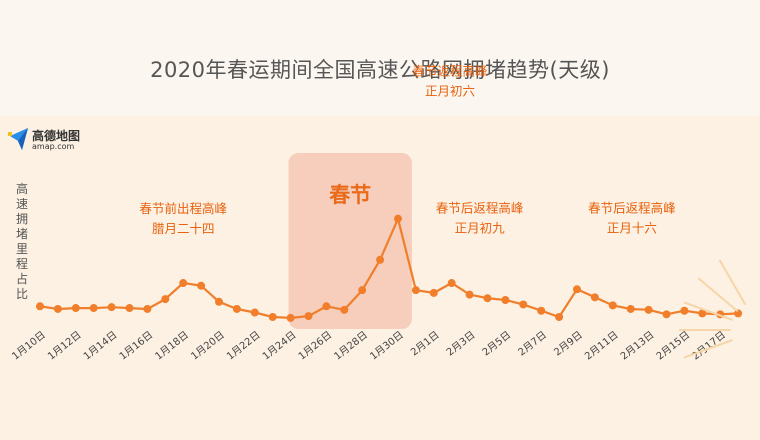  I want to click on spring-festival-shade, so click(350, 241).